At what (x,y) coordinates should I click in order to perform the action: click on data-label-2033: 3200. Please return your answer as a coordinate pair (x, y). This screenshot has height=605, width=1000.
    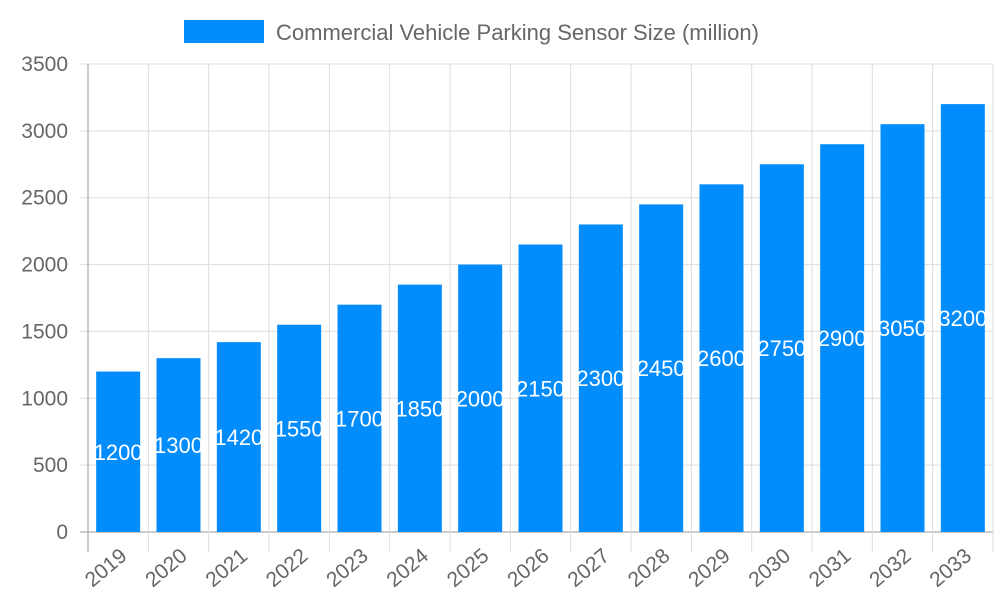
    Looking at the image, I should click on (962, 318).